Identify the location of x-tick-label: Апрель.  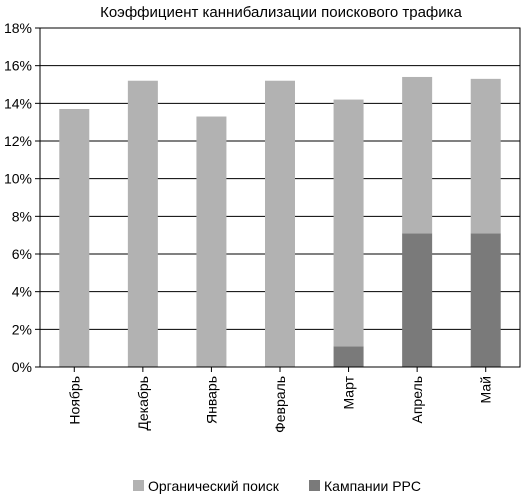
(417, 400).